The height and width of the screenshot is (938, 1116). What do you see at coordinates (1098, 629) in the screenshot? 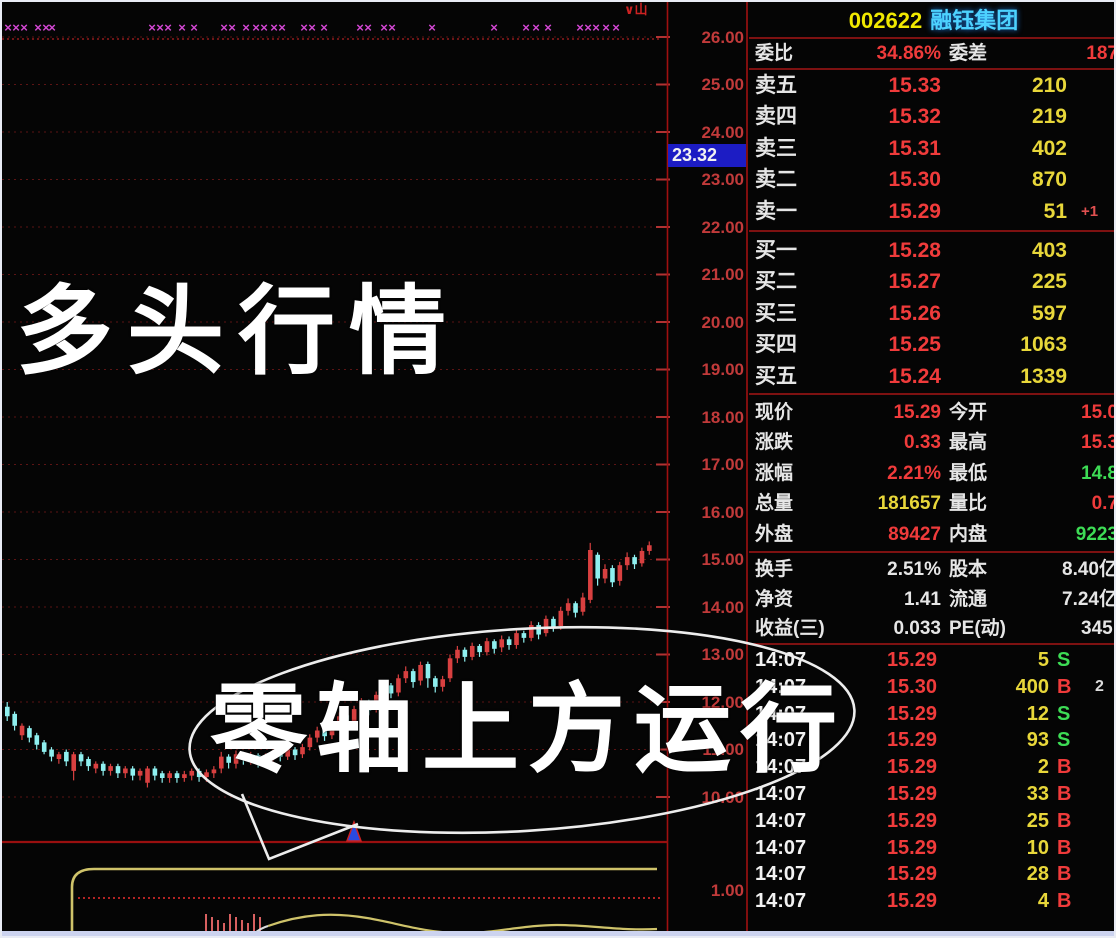
I see `fin-value: 345.` at bounding box center [1098, 629].